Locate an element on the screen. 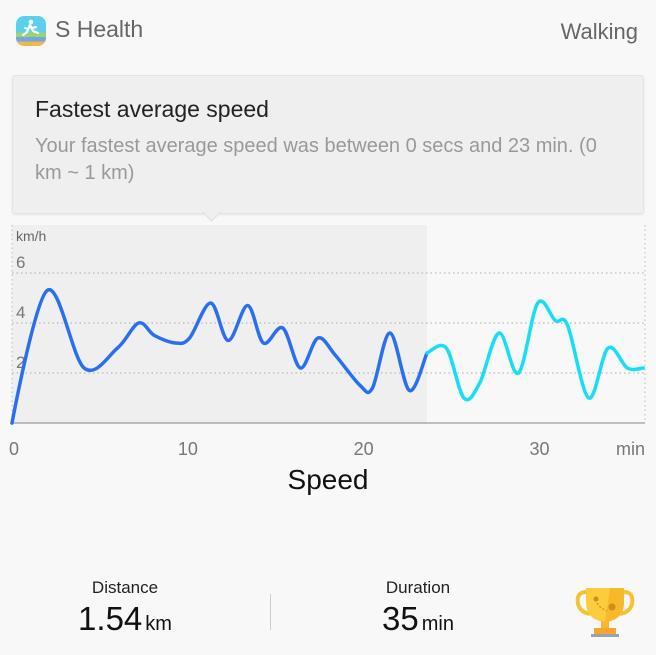 The height and width of the screenshot is (655, 656). x-tick-label: 30 is located at coordinates (539, 449).